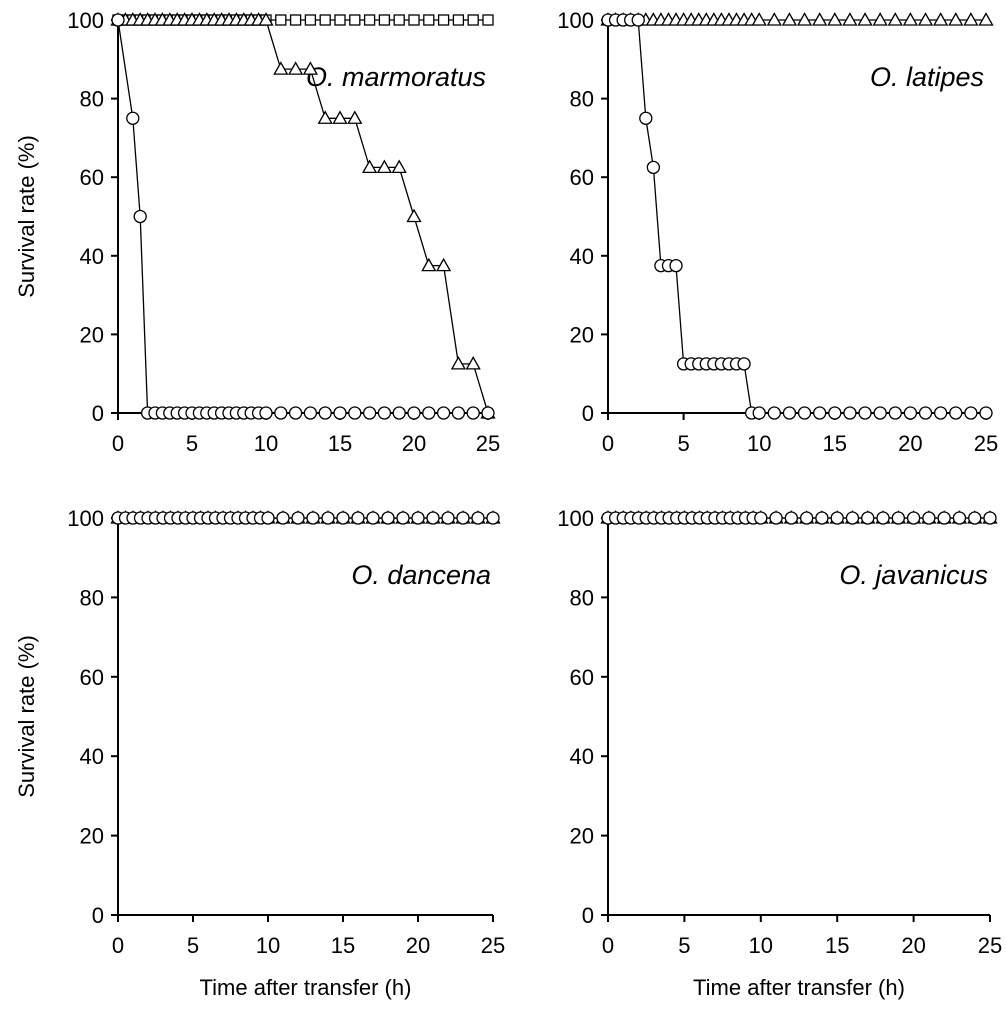  Describe the element at coordinates (26, 216) in the screenshot. I see `y-axis-title: Survival rate (%)` at that location.